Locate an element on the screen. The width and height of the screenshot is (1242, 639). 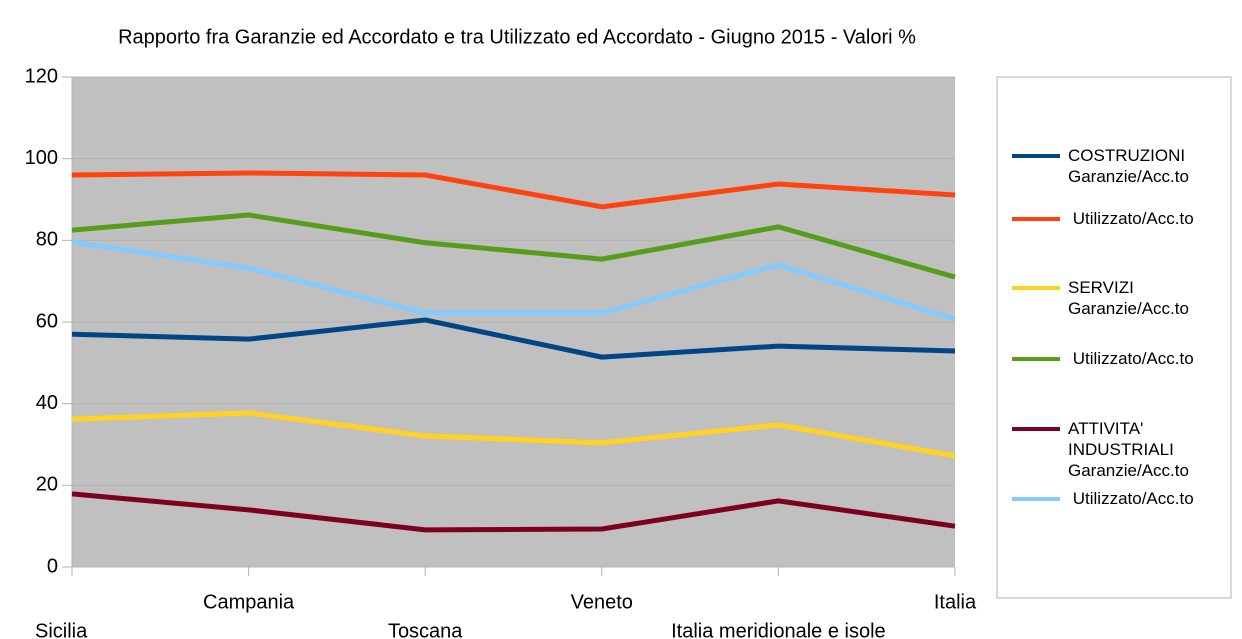
y-tick-label: 40 is located at coordinates (47, 403).